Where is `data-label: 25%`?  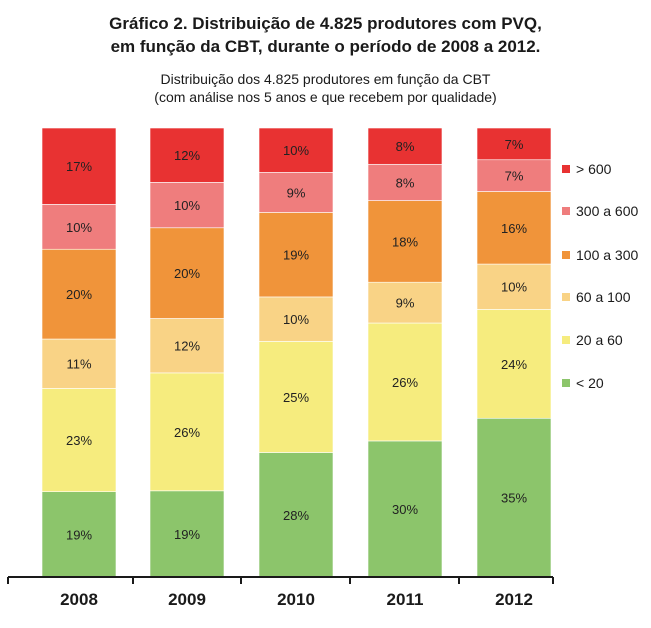 data-label: 25% is located at coordinates (296, 397).